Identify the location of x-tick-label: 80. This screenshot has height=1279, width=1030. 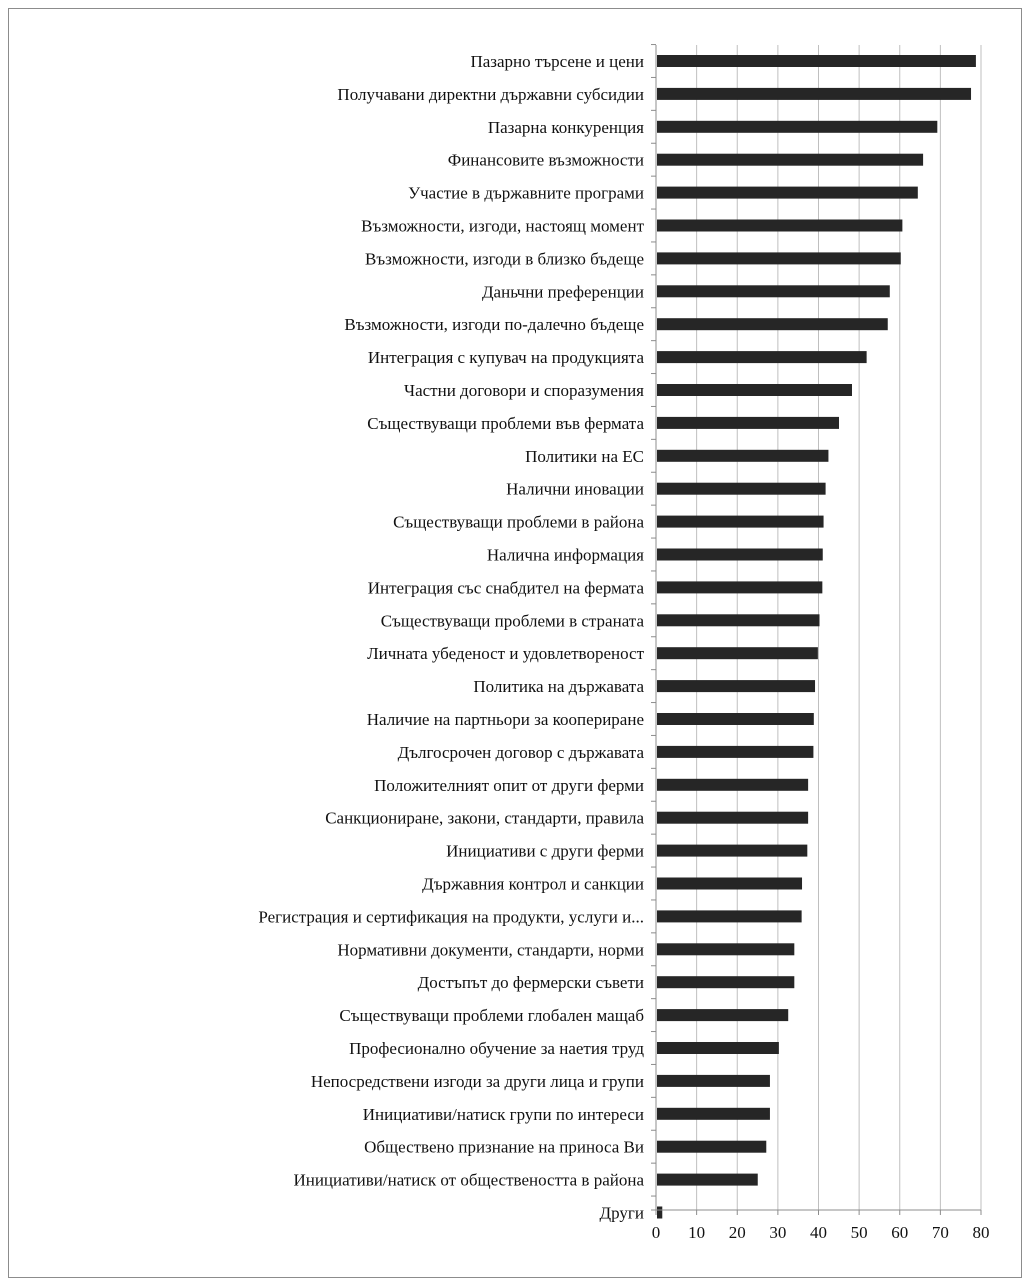
(981, 1232).